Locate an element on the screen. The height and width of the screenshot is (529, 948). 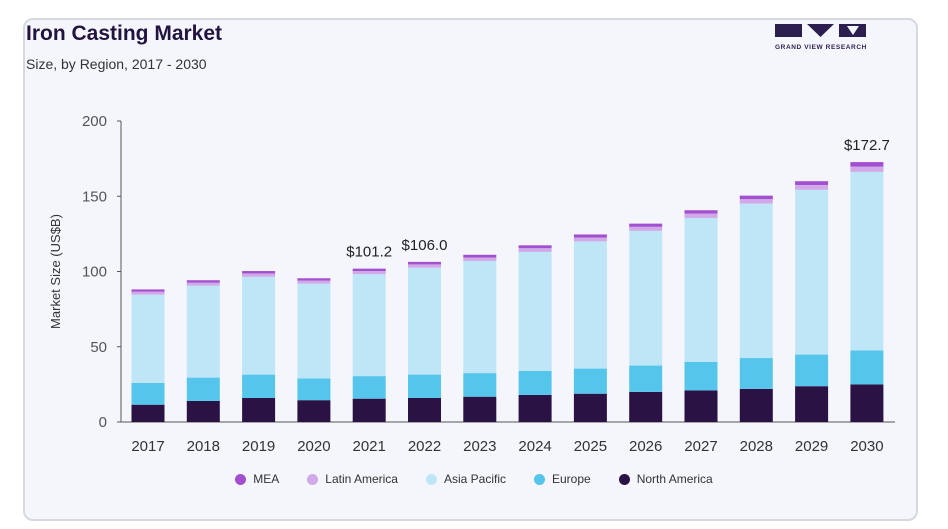
chart-title: Iron Casting Market is located at coordinates (124, 33).